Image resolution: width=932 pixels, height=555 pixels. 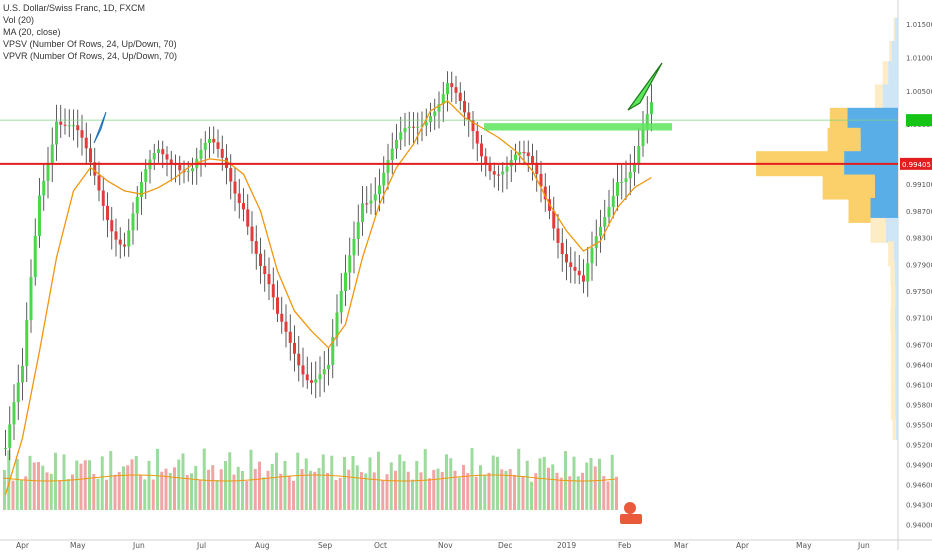 I want to click on price-tick-label: 1.01000, so click(x=919, y=58).